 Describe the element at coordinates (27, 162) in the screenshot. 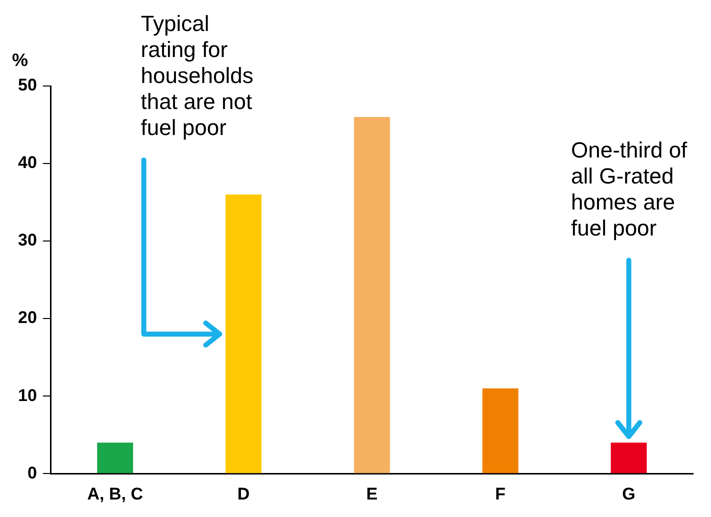

I see `y-tick-label: 40` at that location.